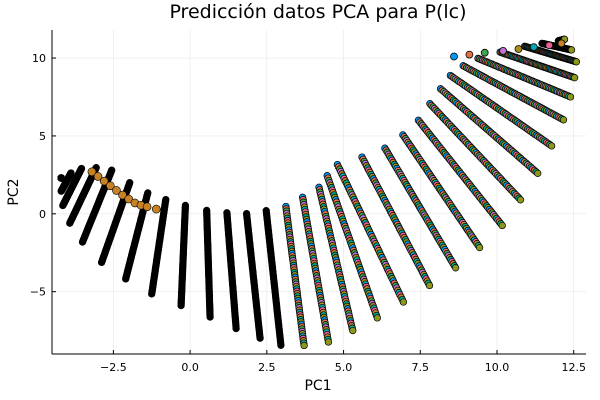 Image resolution: width=600 pixels, height=400 pixels. What do you see at coordinates (344, 367) in the screenshot?
I see `x-tick-label: 5.0` at bounding box center [344, 367].